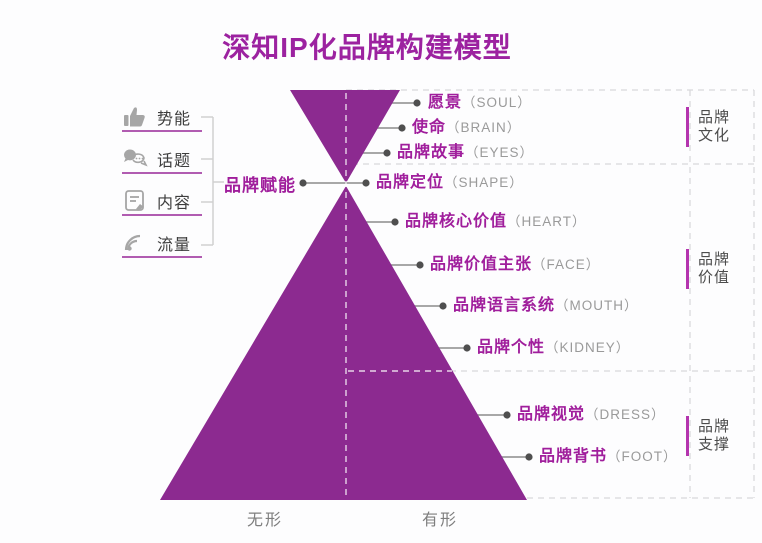 The height and width of the screenshot is (543, 762). I want to click on row-en-label: （FOOT）, so click(642, 456).